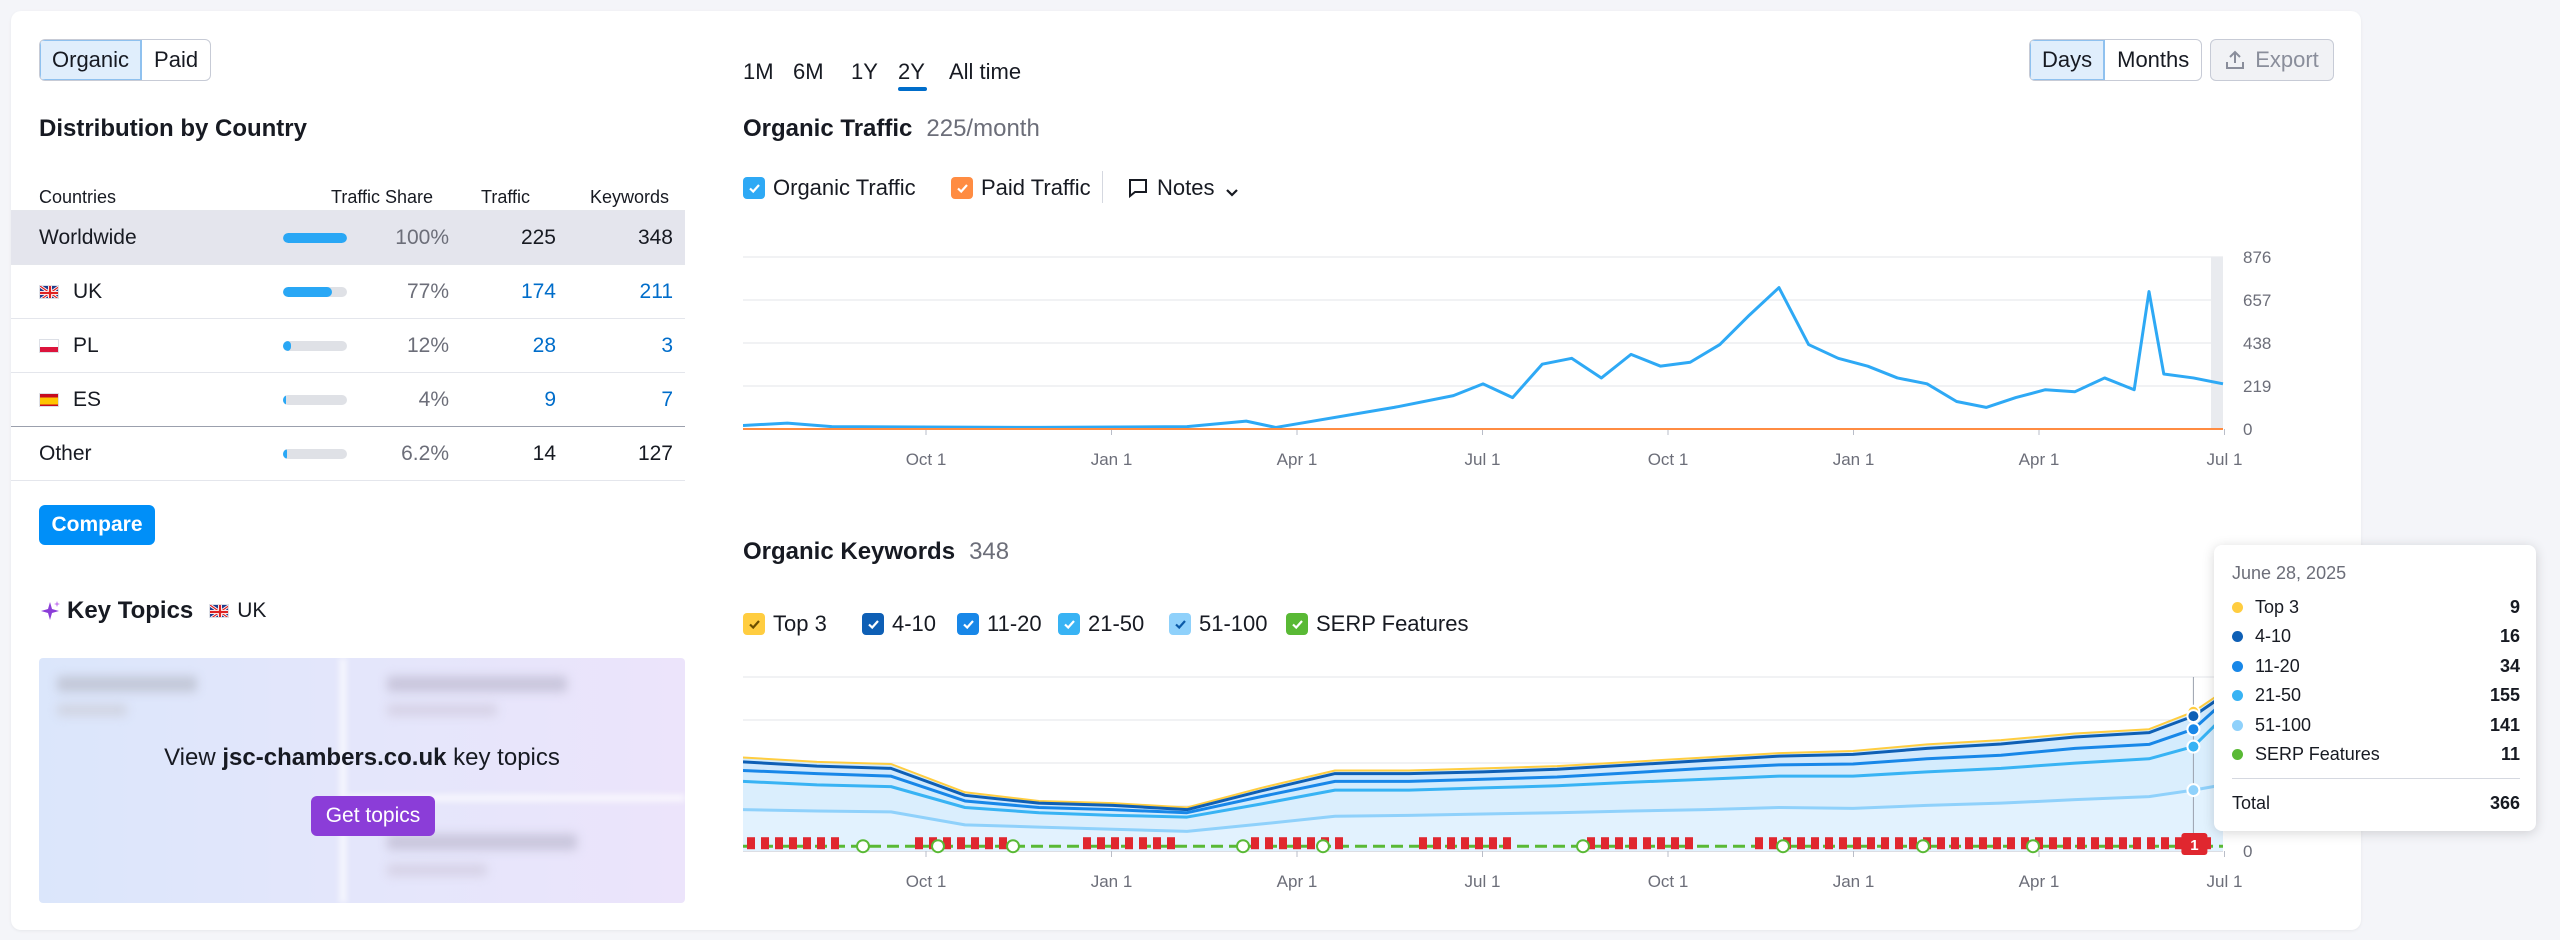  Describe the element at coordinates (912, 89) in the screenshot. I see `period-active-indicator` at that location.